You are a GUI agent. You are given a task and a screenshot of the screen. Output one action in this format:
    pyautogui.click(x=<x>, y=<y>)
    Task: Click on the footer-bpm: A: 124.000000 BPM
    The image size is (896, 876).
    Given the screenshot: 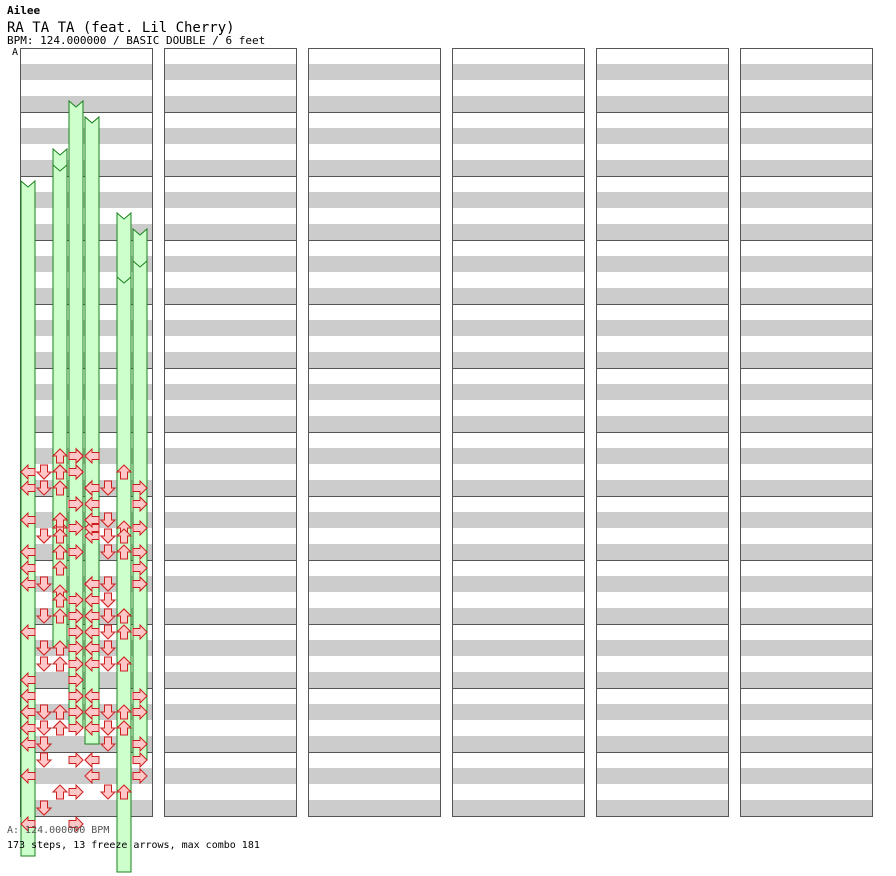 What is the action you would take?
    pyautogui.click(x=58, y=830)
    